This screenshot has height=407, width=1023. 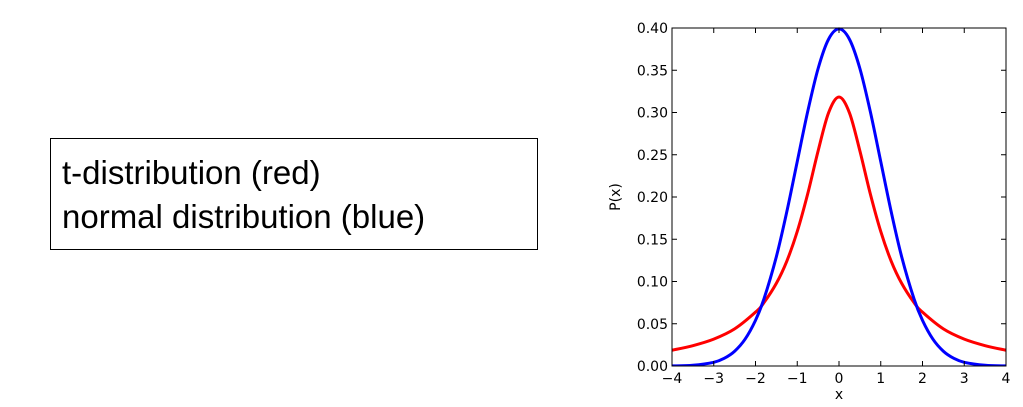 What do you see at coordinates (652, 283) in the screenshot?
I see `y-tick-label: 0.10` at bounding box center [652, 283].